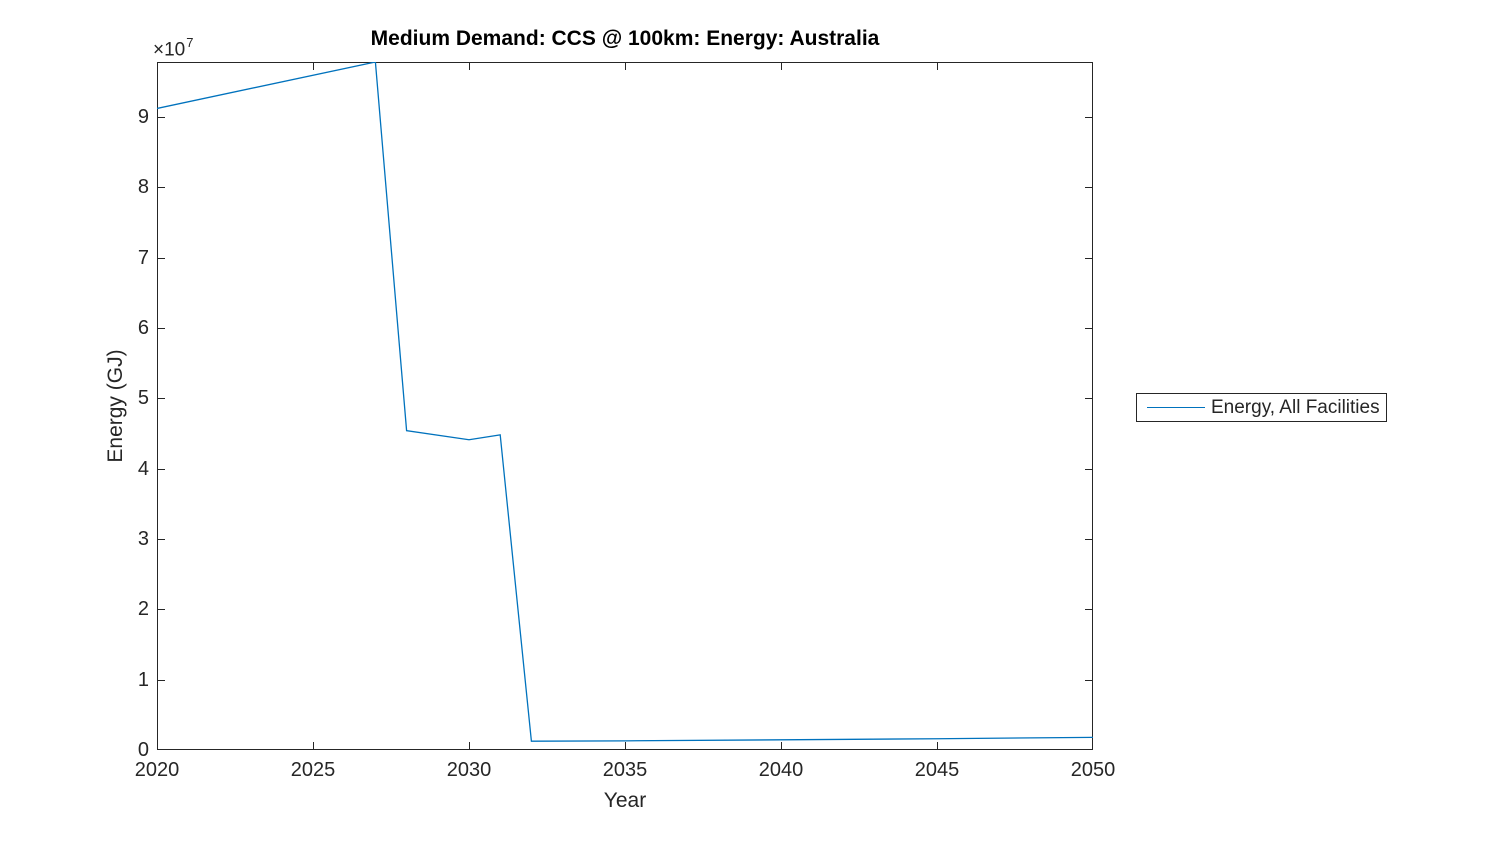 The height and width of the screenshot is (844, 1500). Describe the element at coordinates (781, 770) in the screenshot. I see `x-tick-label: 2040` at that location.